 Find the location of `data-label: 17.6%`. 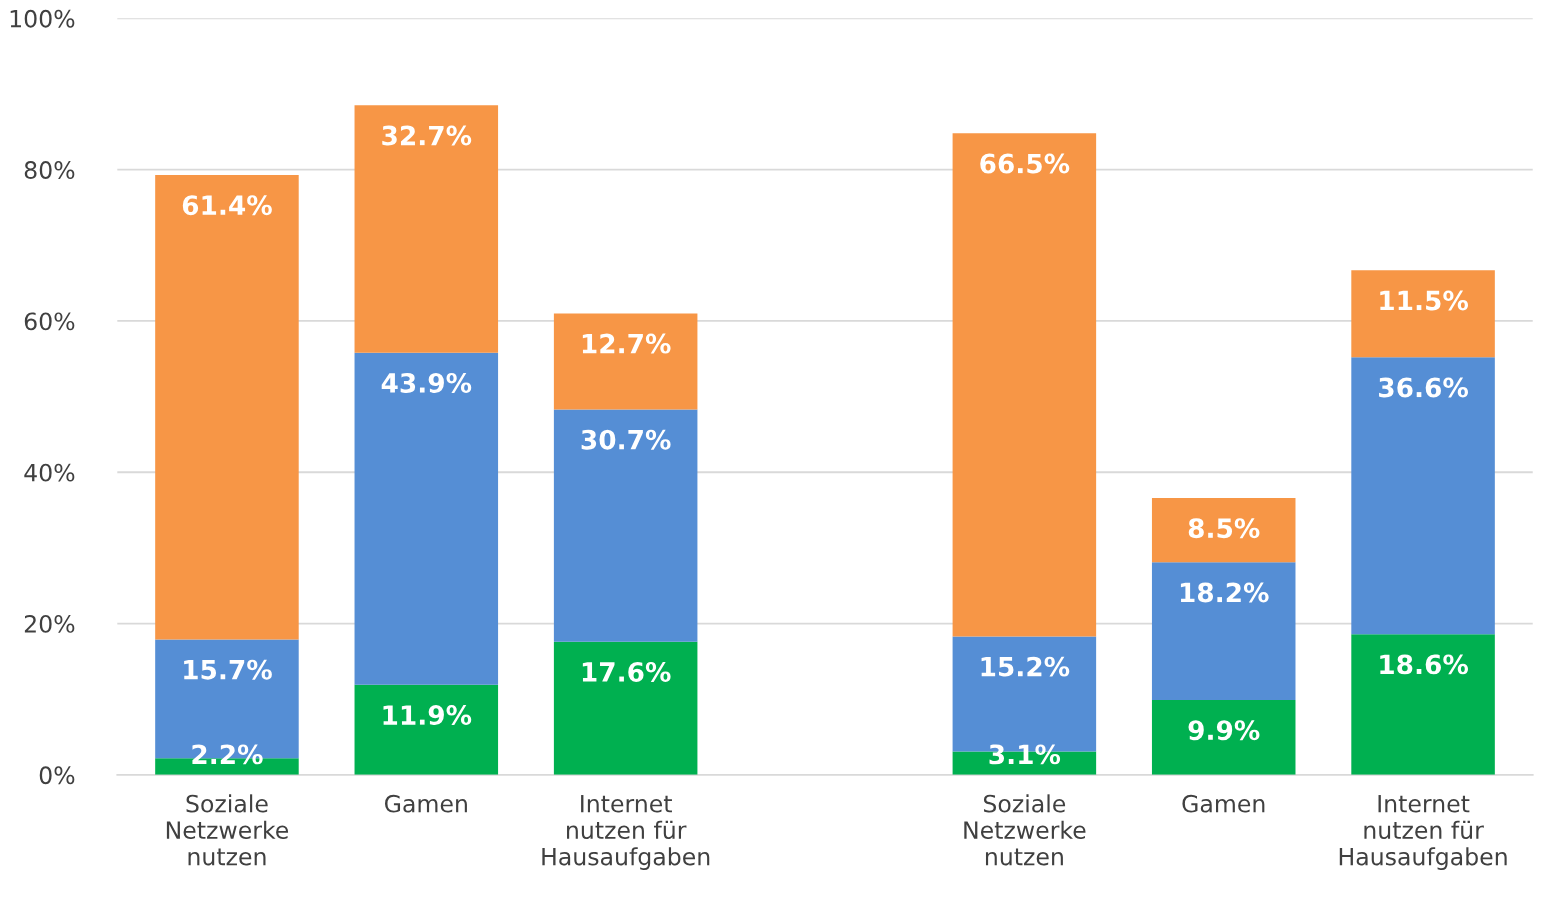

data-label: 17.6% is located at coordinates (626, 671).